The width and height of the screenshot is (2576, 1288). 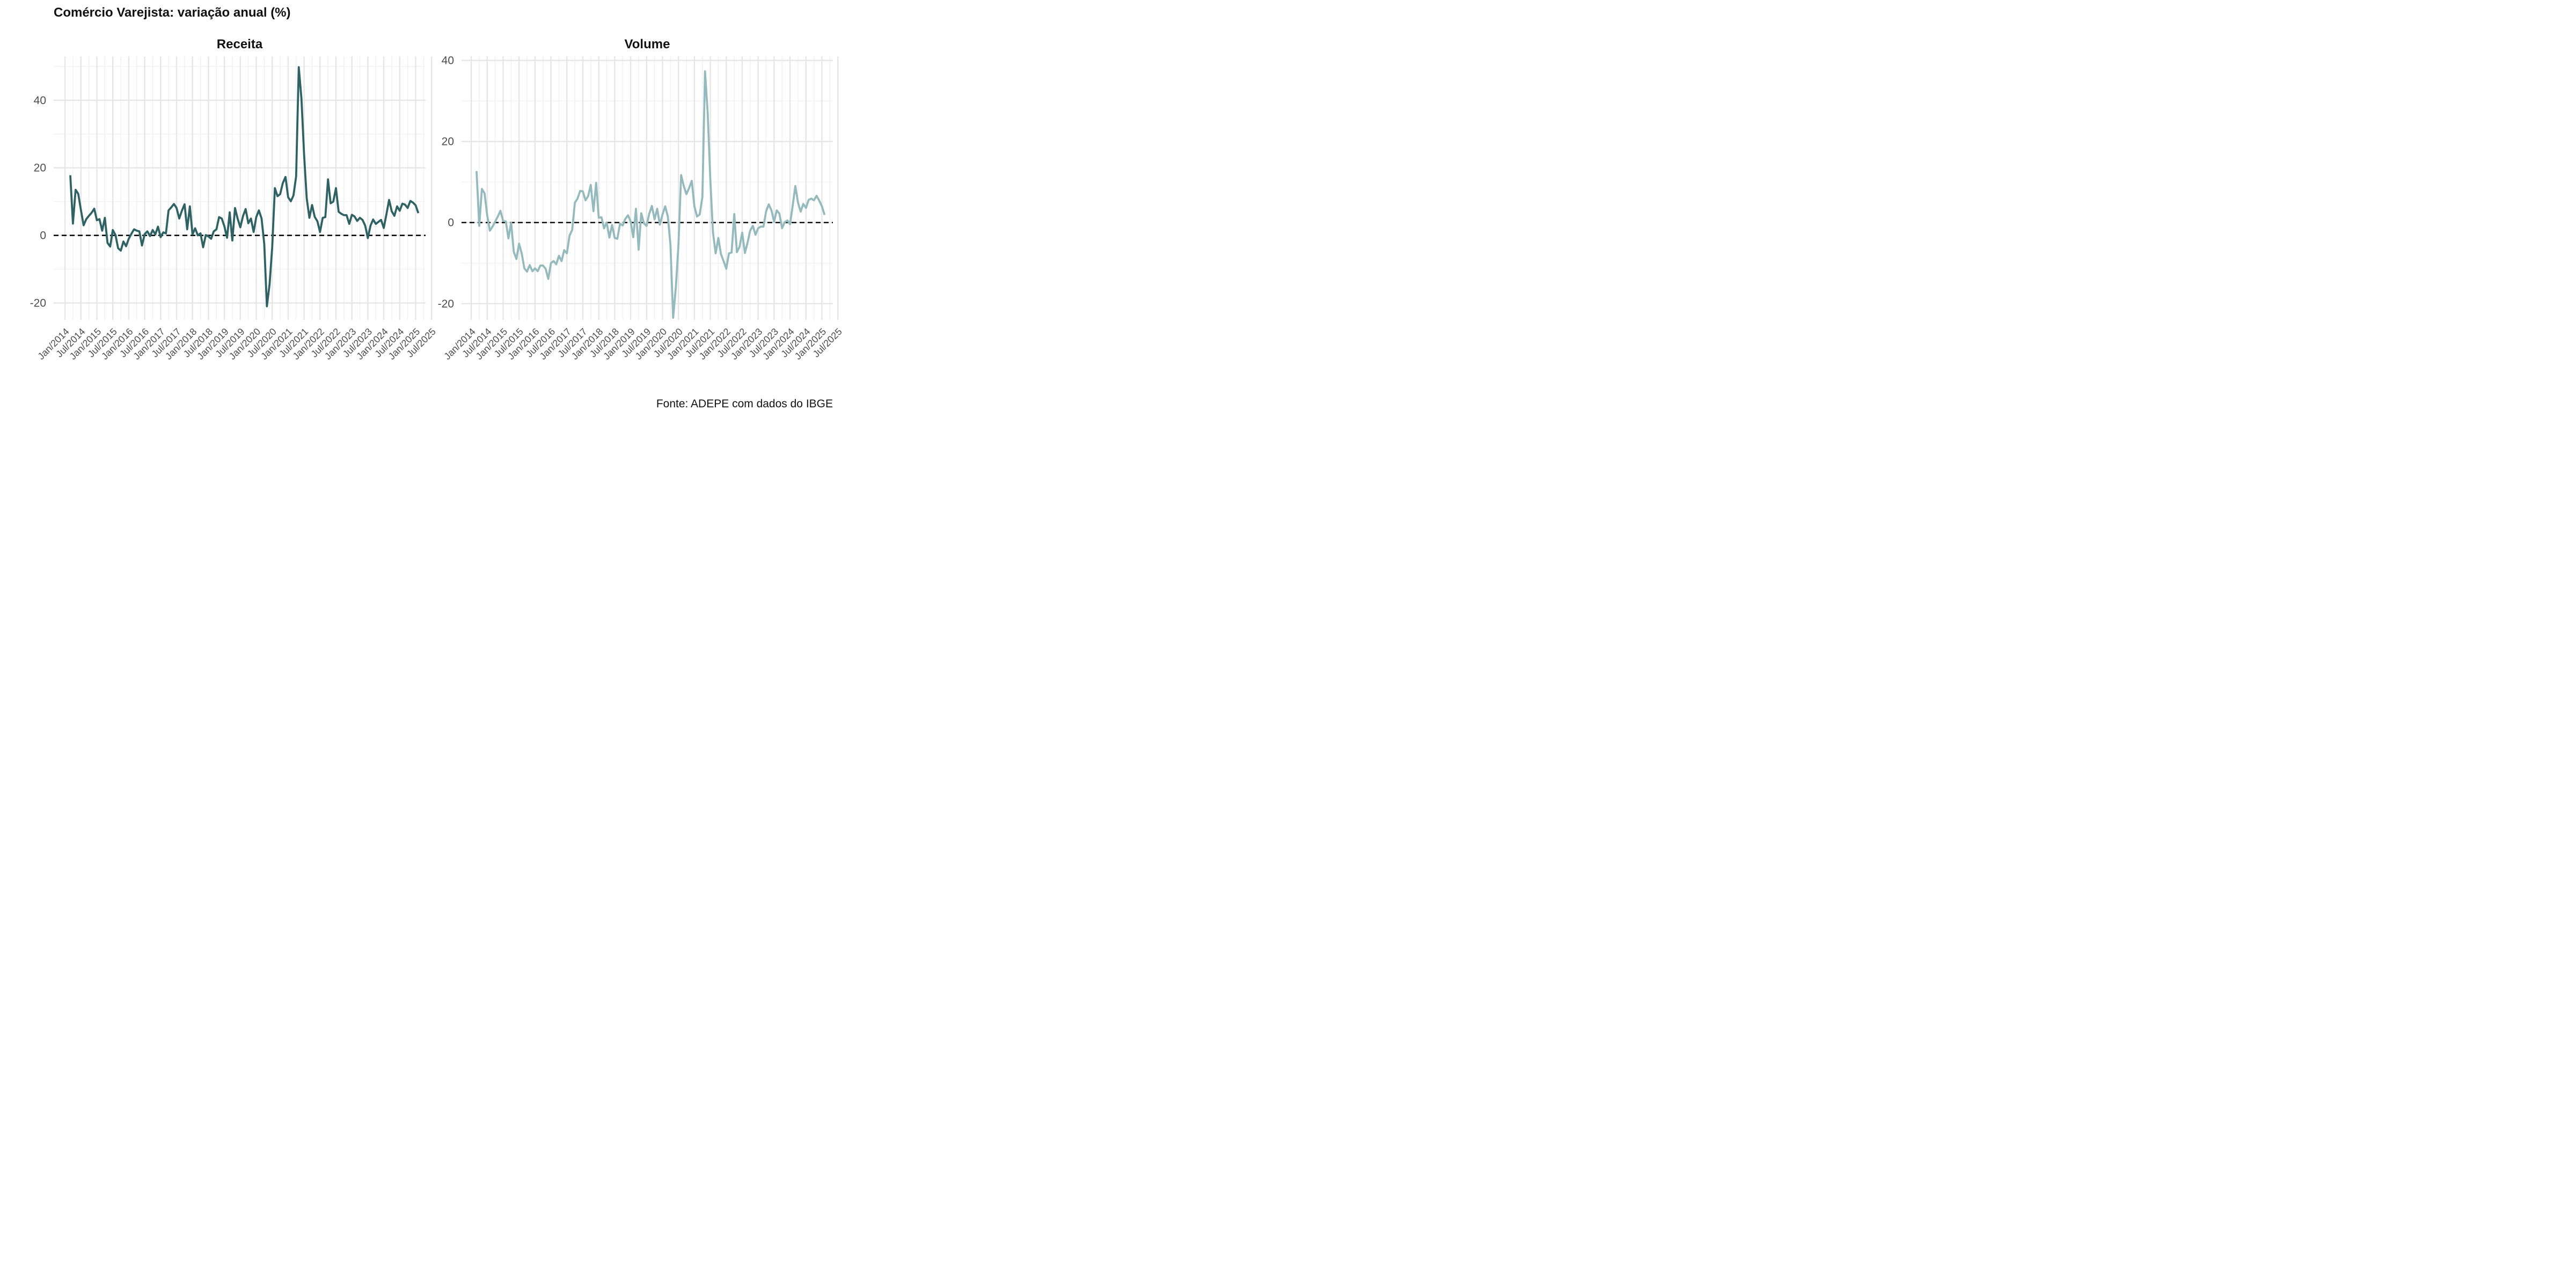 What do you see at coordinates (40, 168) in the screenshot?
I see `y-tick-label-receita: 20` at bounding box center [40, 168].